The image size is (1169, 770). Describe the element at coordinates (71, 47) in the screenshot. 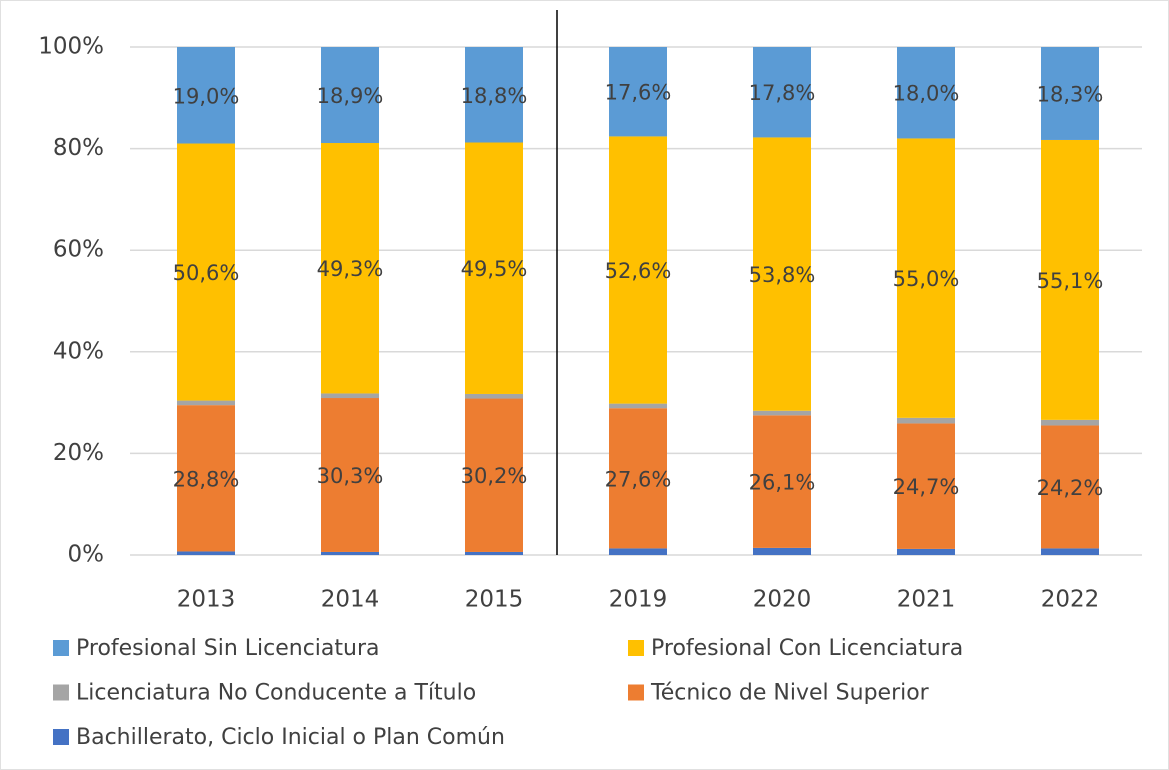

I see `y-tick-label: 100%` at that location.